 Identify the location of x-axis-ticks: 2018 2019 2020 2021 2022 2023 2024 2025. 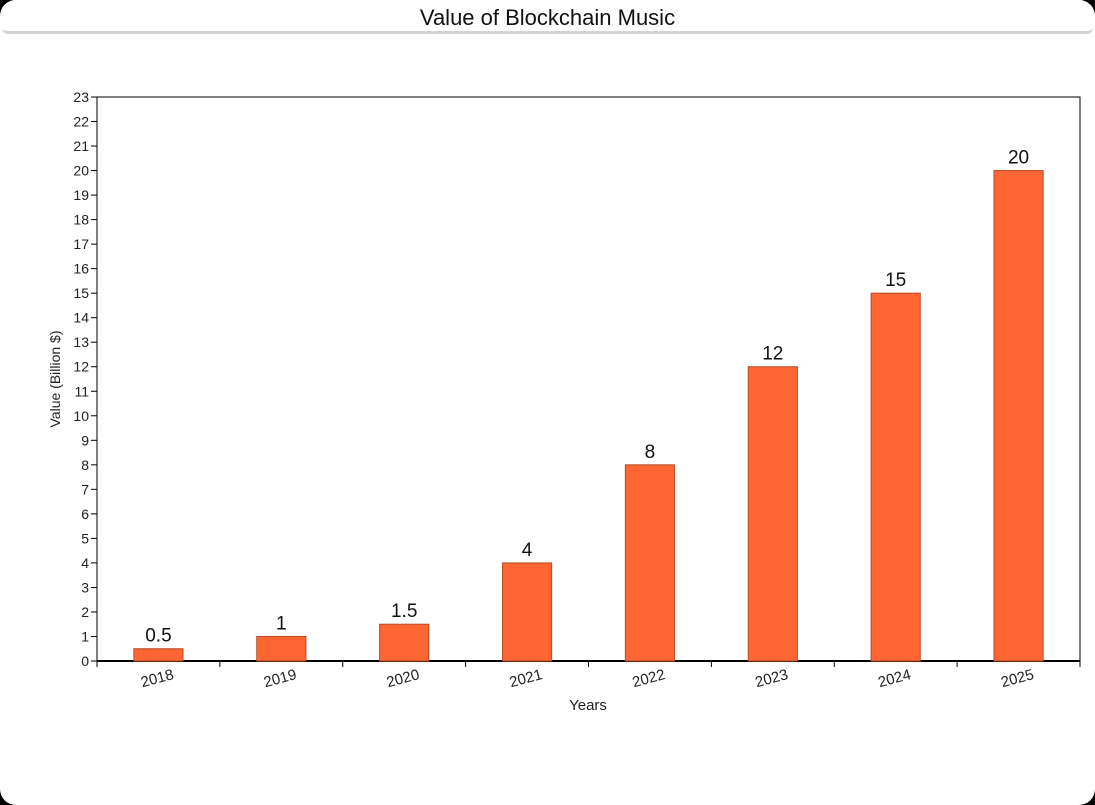
(588, 675).